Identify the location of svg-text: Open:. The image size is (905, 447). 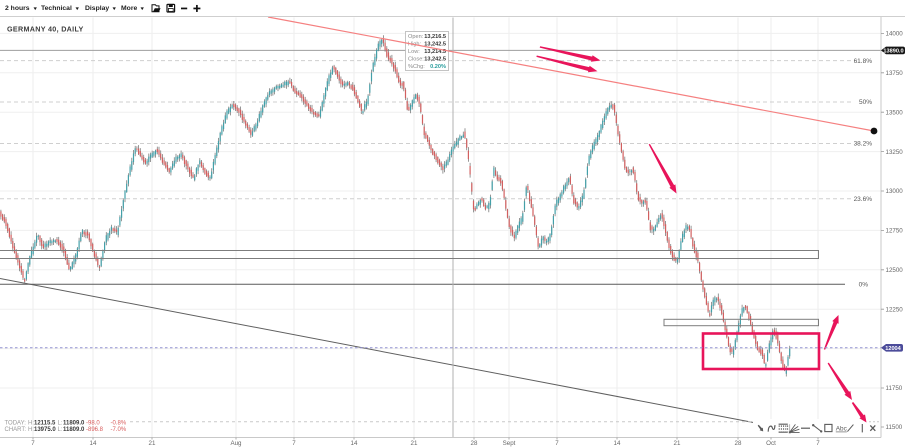
(416, 37).